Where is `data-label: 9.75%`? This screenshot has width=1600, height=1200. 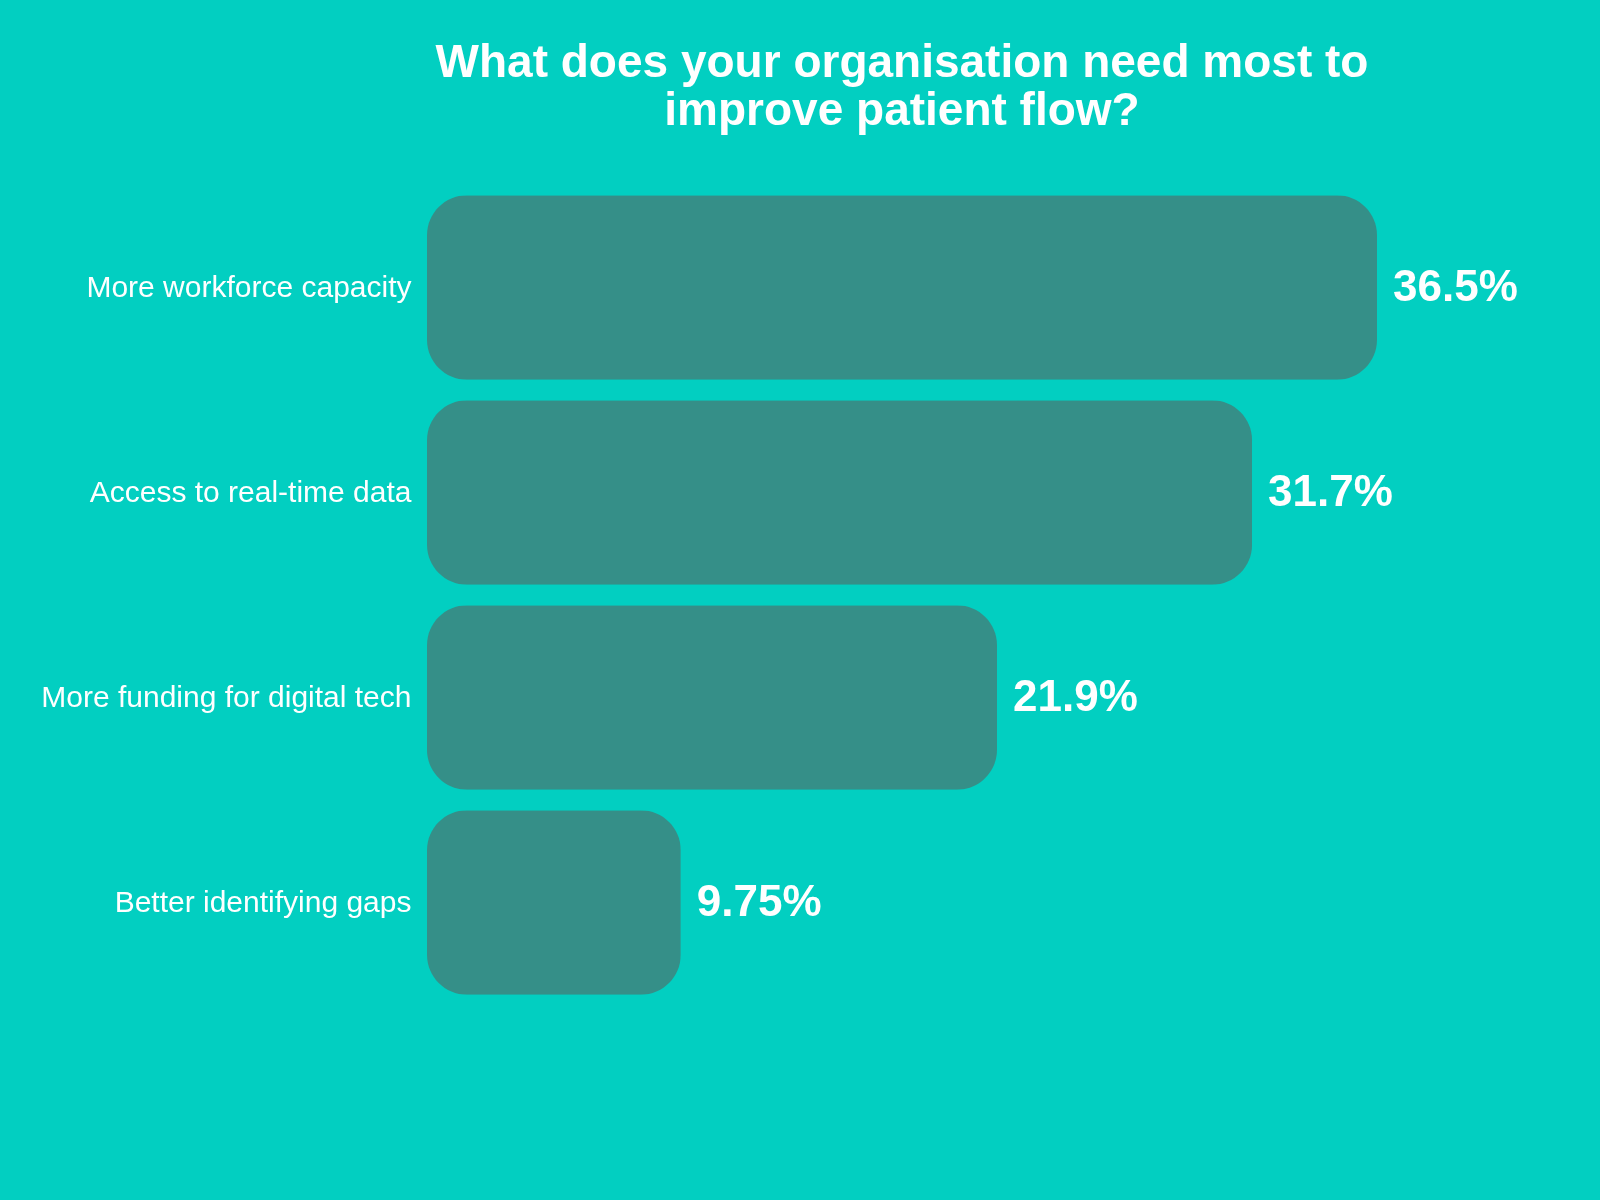
data-label: 9.75% is located at coordinates (759, 900).